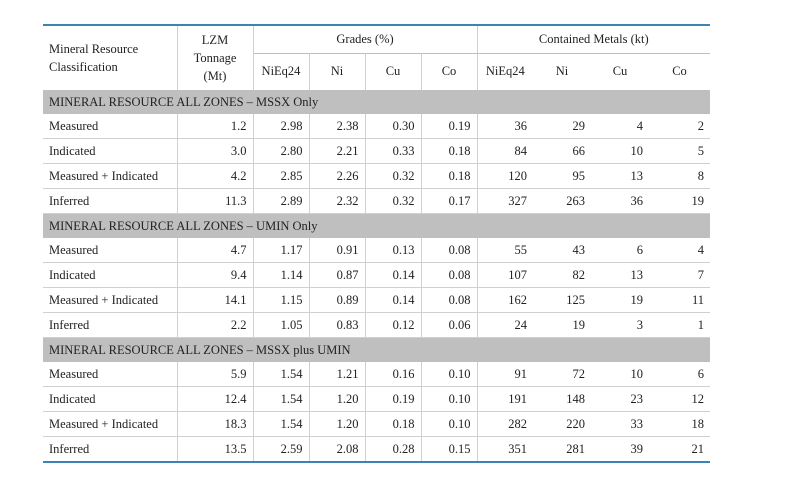 This screenshot has width=789, height=480. I want to click on section-header-row: MINERAL RESOURCE ALL ZONES – MSSX Only, so click(377, 102).